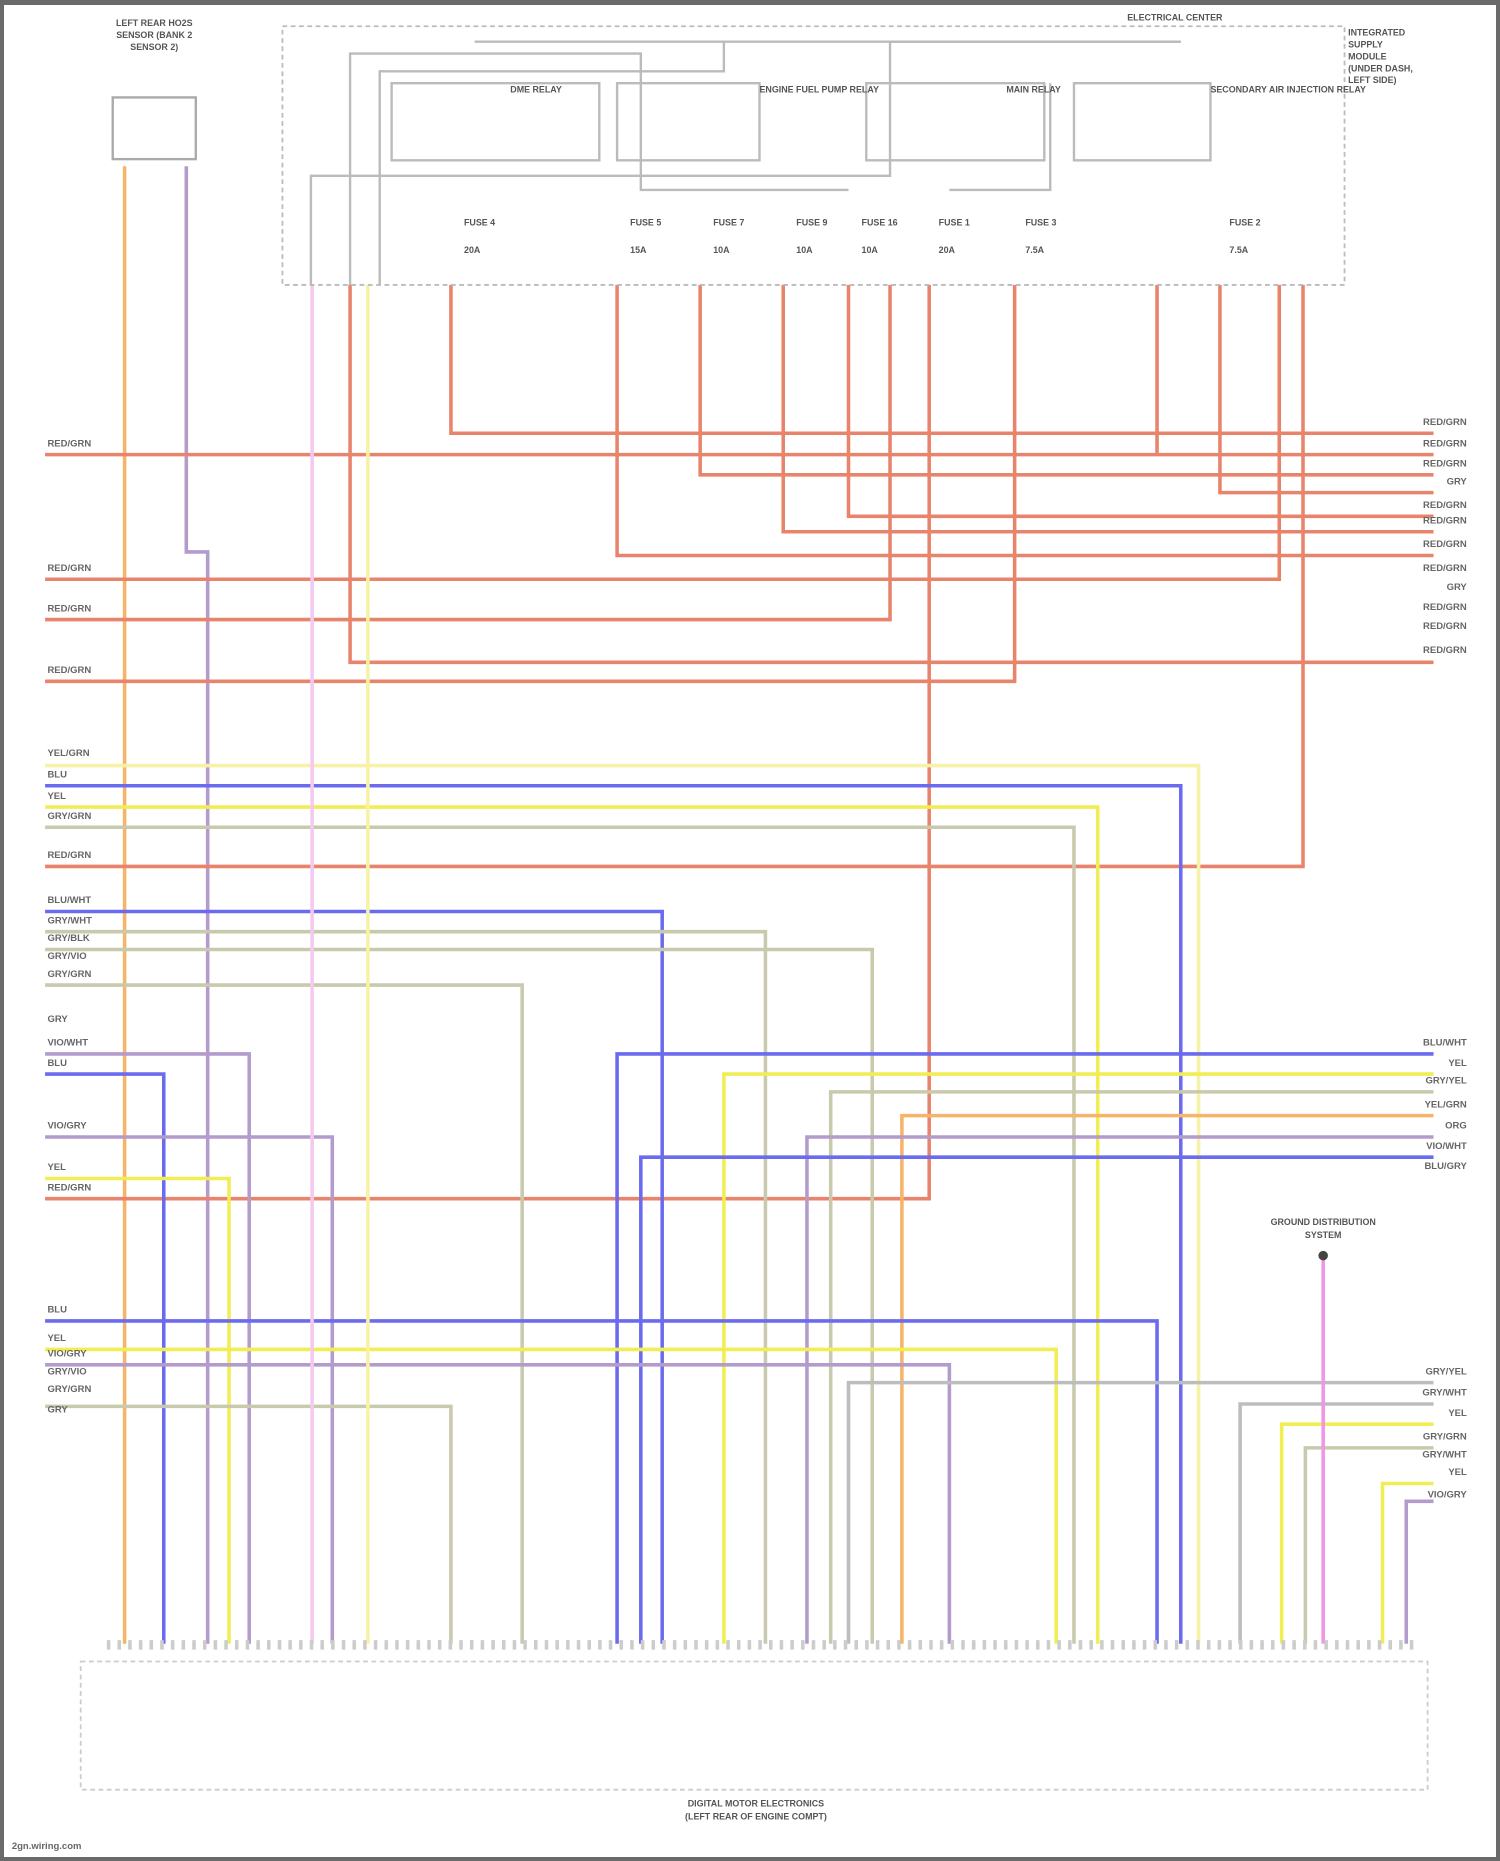 This screenshot has width=1500, height=1861. What do you see at coordinates (1244, 223) in the screenshot?
I see `fuse-name: FUSE 2` at bounding box center [1244, 223].